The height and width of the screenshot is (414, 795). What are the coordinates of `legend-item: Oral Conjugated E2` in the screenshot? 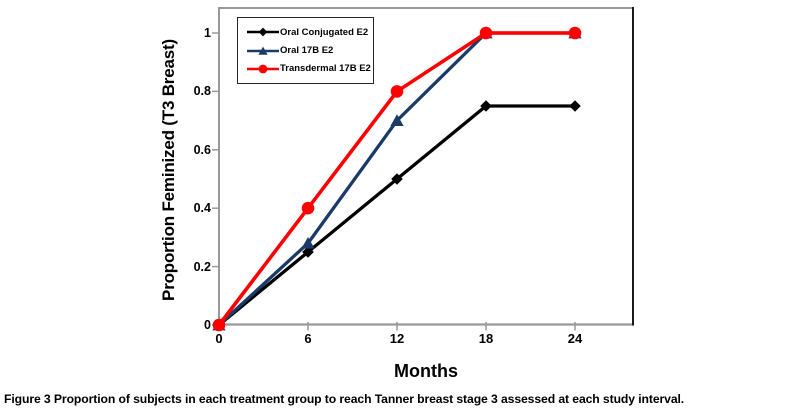 It's located at (308, 32).